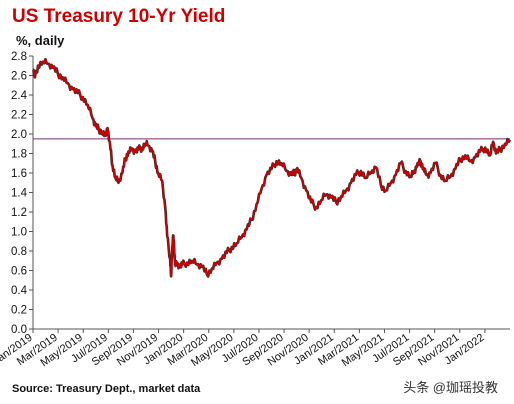  Describe the element at coordinates (19, 96) in the screenshot. I see `y-tick-label: 2.4` at that location.